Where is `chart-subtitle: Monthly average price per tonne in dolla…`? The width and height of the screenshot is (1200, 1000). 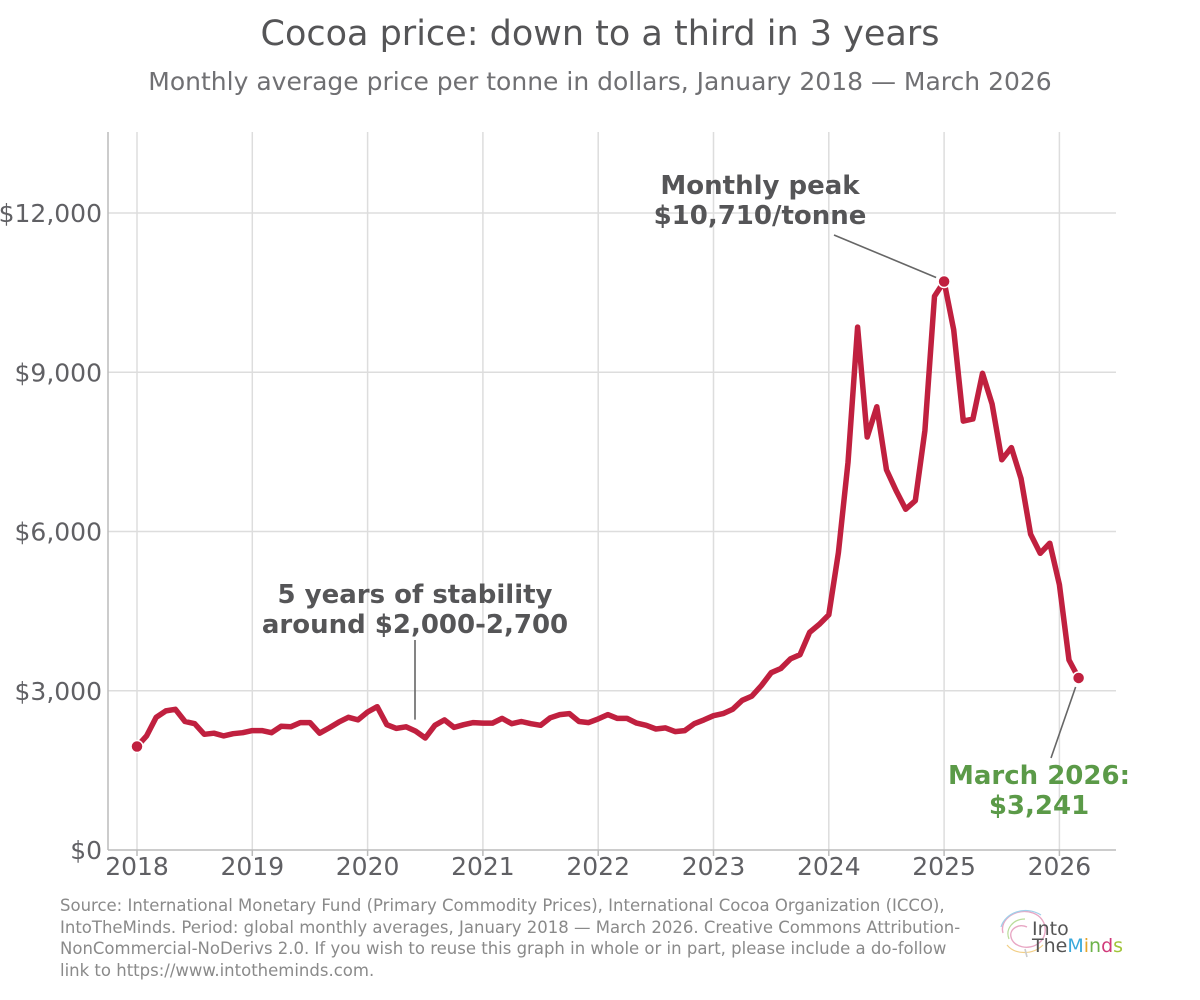
chart-subtitle: Monthly average price per tonne in dolla… is located at coordinates (600, 81).